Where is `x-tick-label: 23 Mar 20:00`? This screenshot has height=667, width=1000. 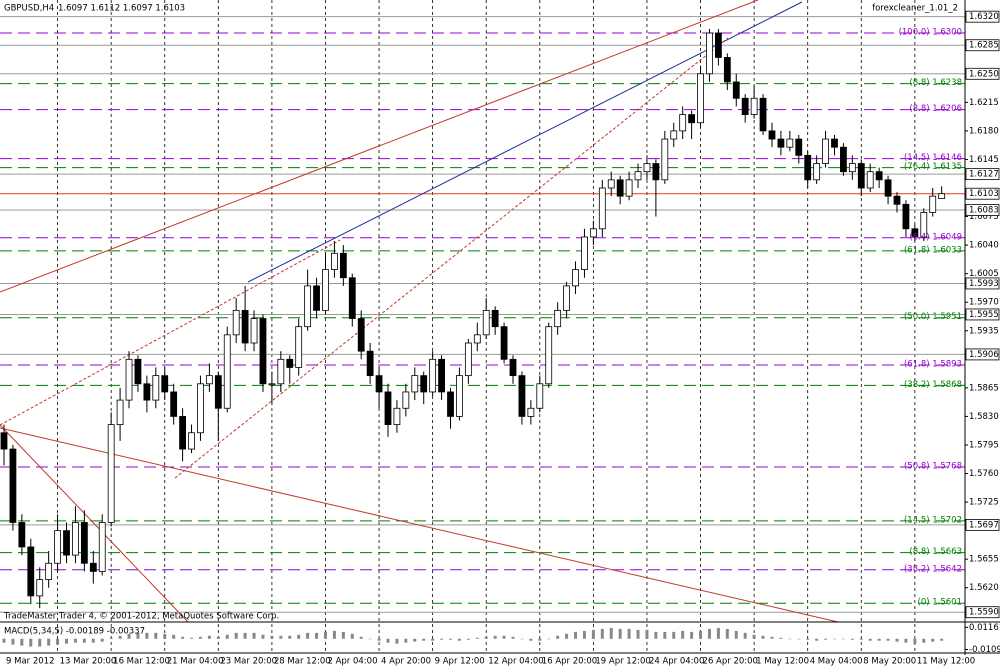
x-tick-label: 23 Mar 20:00 is located at coordinates (248, 662).